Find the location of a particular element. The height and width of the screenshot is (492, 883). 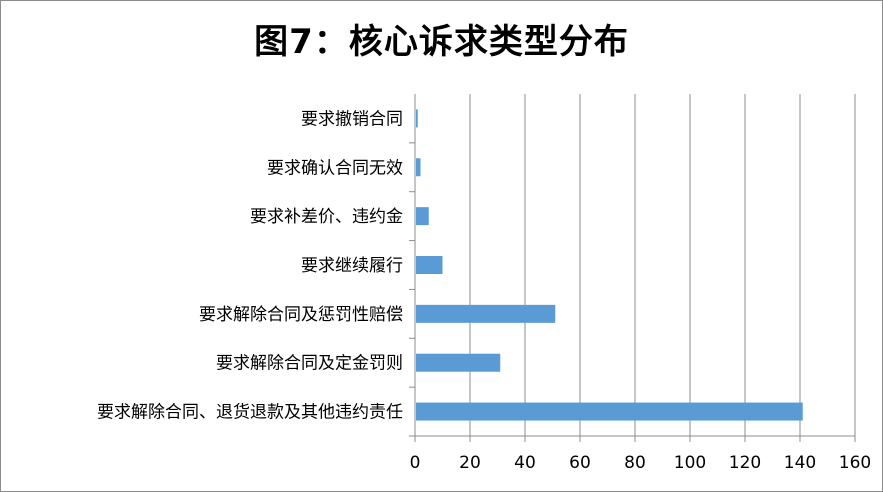

x-tick-label: 140 is located at coordinates (800, 463).